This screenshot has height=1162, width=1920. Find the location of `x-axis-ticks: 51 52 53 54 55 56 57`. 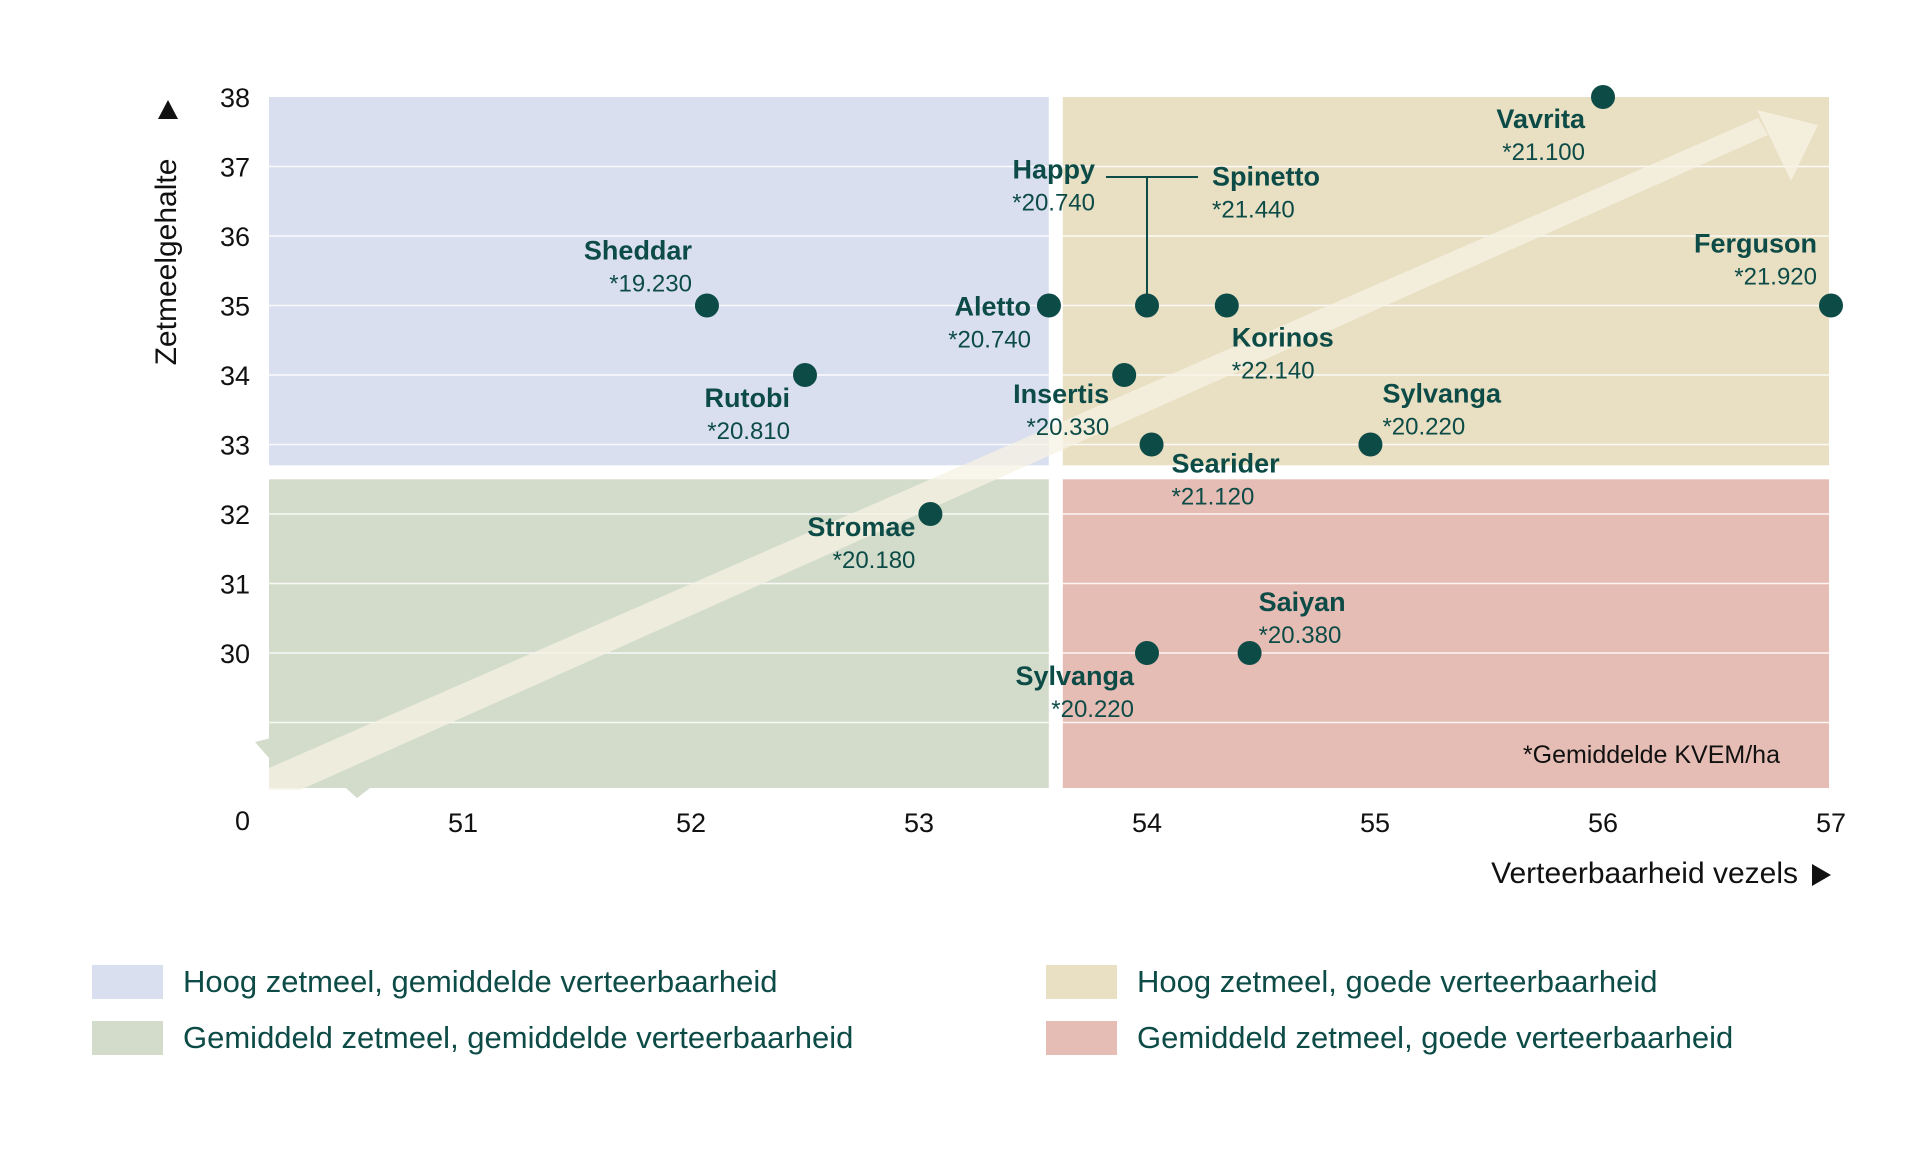

x-axis-ticks: 51 52 53 54 55 56 57 is located at coordinates (1147, 823).